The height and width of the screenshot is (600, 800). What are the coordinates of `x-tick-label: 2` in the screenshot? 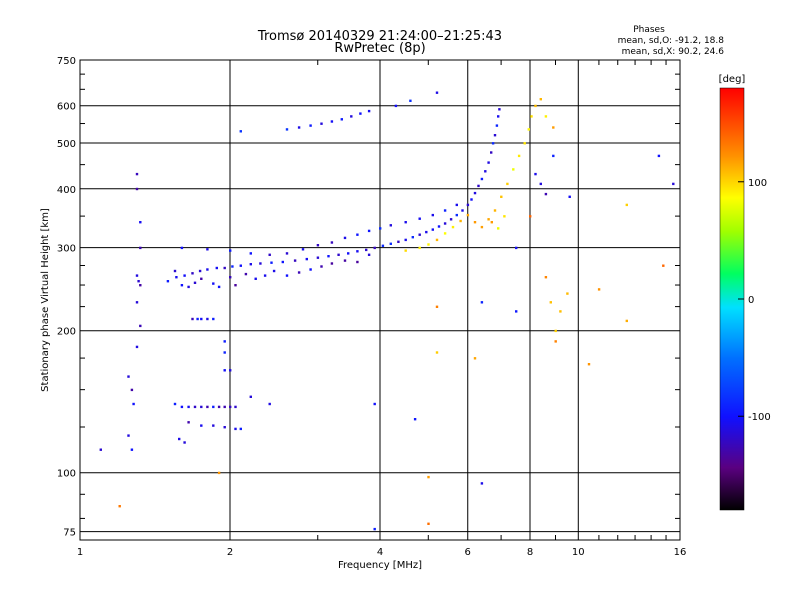 It's located at (230, 552).